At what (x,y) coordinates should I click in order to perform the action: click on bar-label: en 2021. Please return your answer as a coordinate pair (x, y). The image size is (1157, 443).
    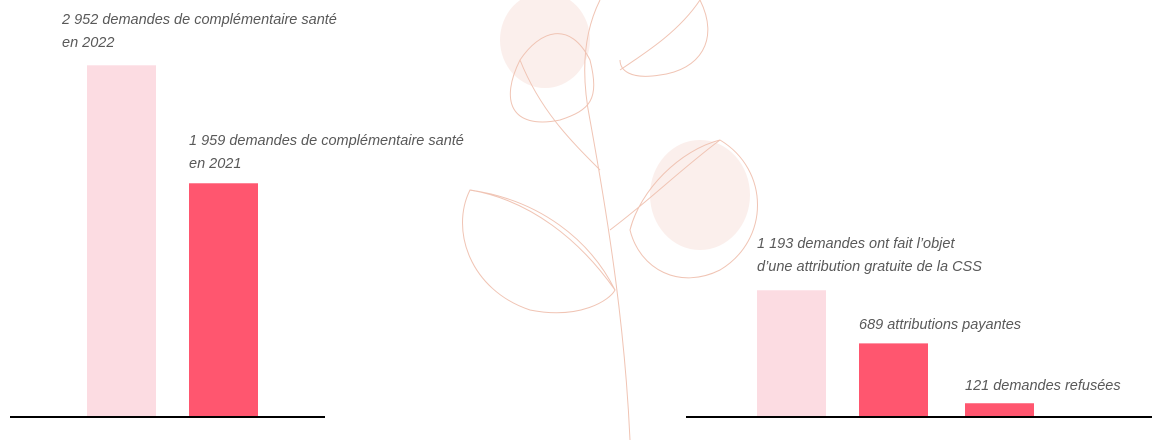
    Looking at the image, I should click on (215, 164).